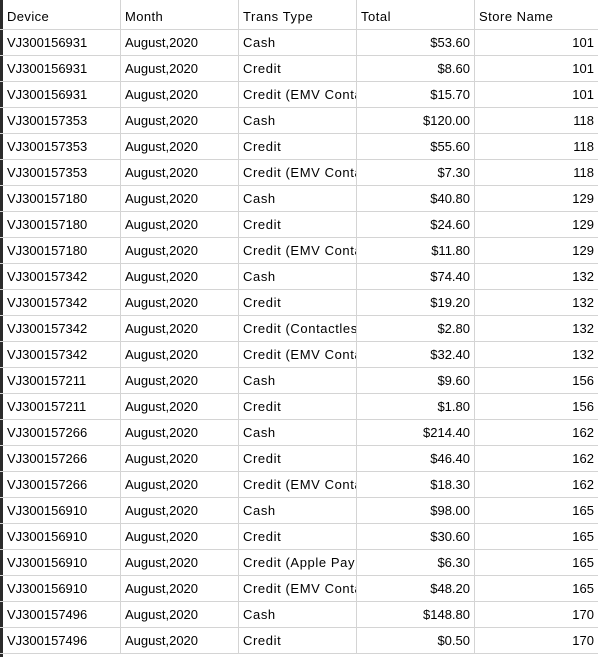 The height and width of the screenshot is (657, 598). I want to click on total-cell: $53.60, so click(416, 42).